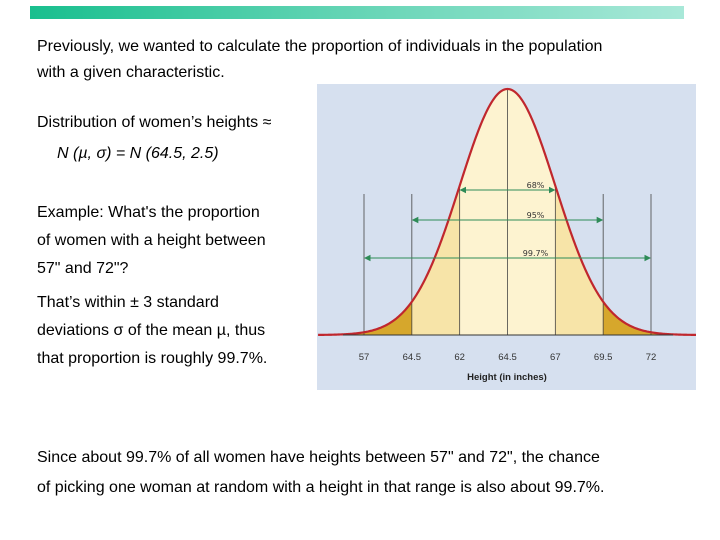 The height and width of the screenshot is (540, 720). I want to click on tick-label: 62, so click(459, 357).